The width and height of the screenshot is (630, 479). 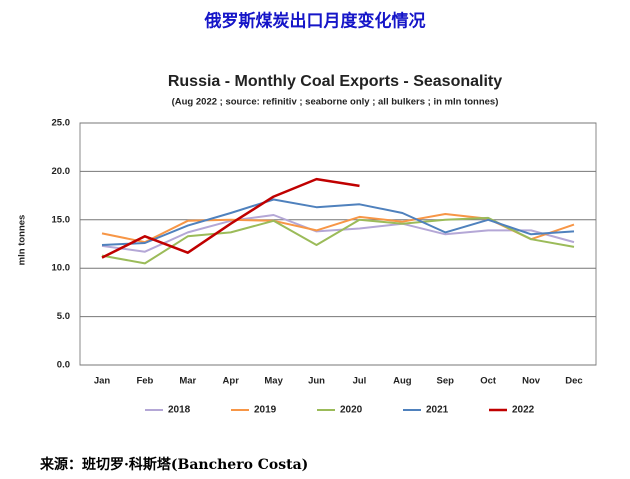 I want to click on x-tick-label: Mar, so click(x=187, y=381).